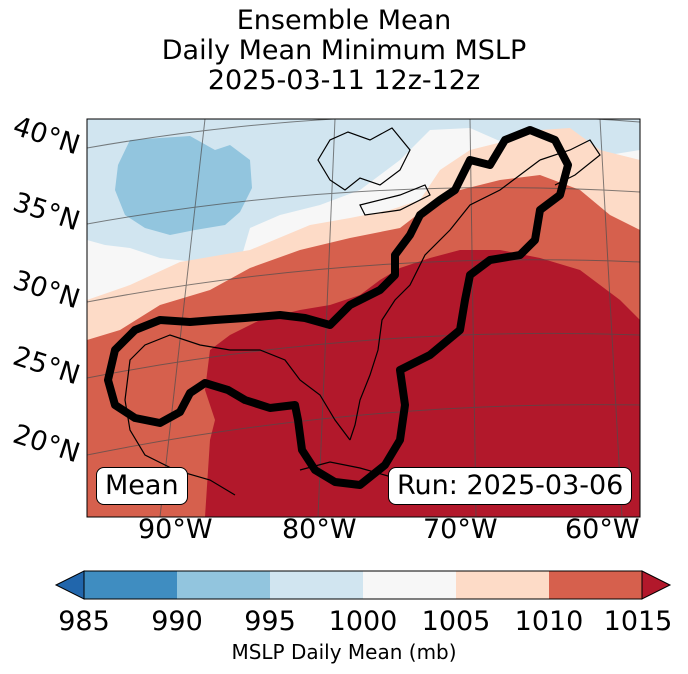  What do you see at coordinates (602, 529) in the screenshot?
I see `lon-label-60: 60°W` at bounding box center [602, 529].